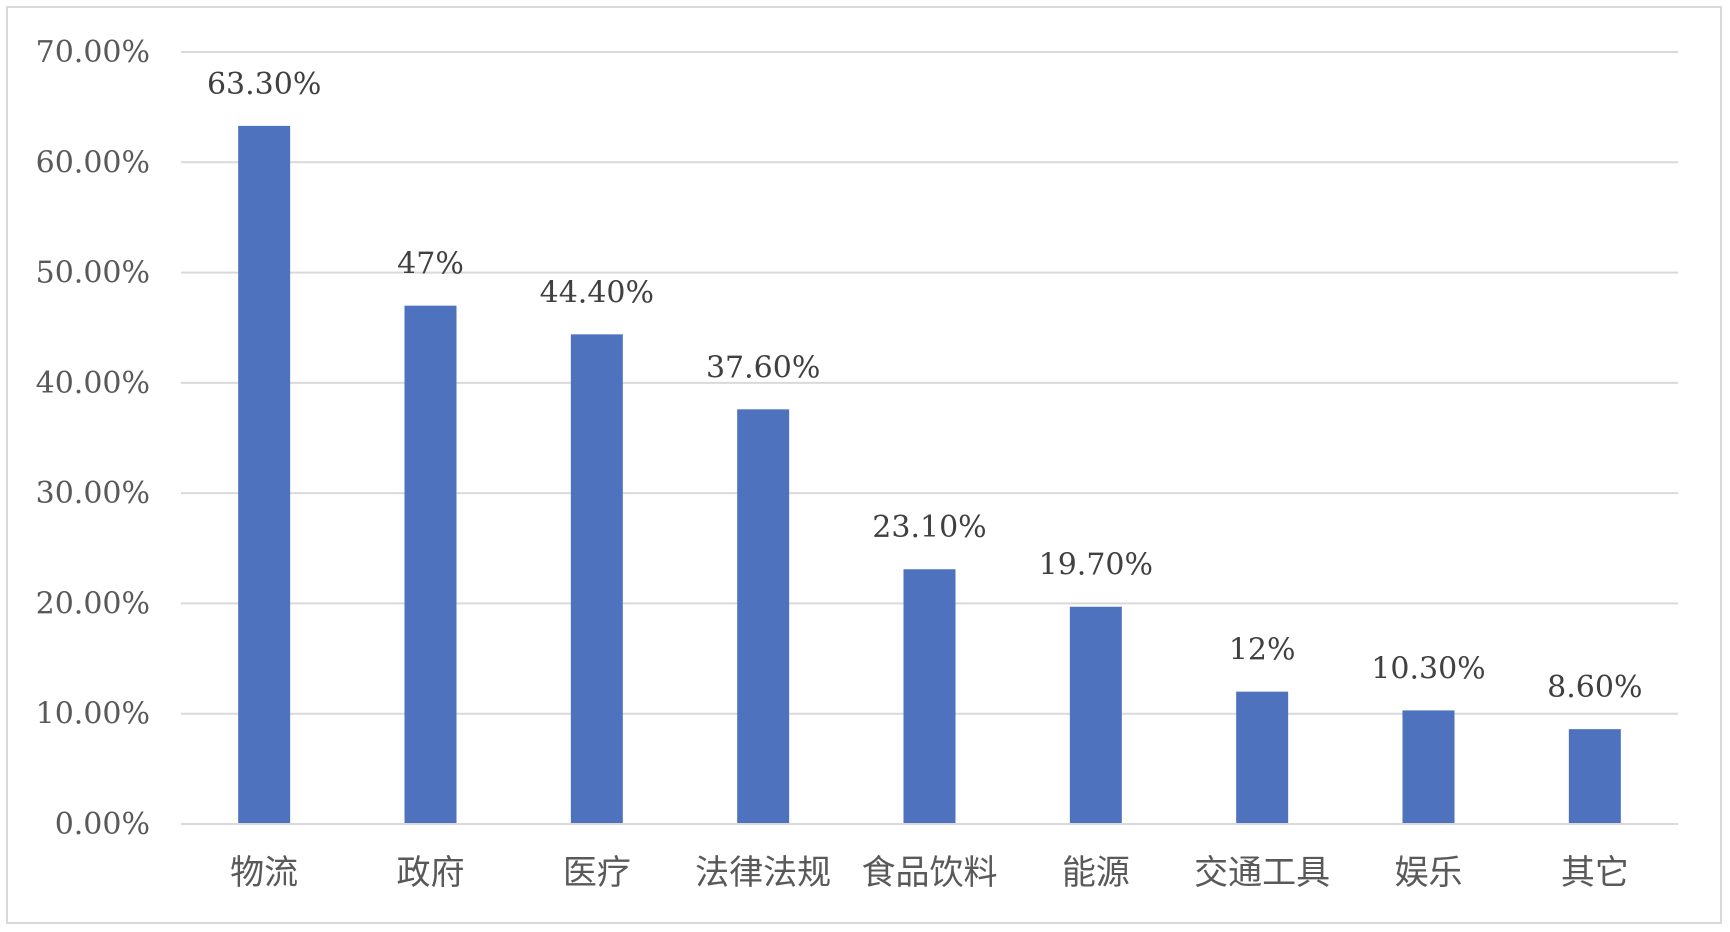  What do you see at coordinates (93, 603) in the screenshot?
I see `y-tick-label: 20.00%` at bounding box center [93, 603].